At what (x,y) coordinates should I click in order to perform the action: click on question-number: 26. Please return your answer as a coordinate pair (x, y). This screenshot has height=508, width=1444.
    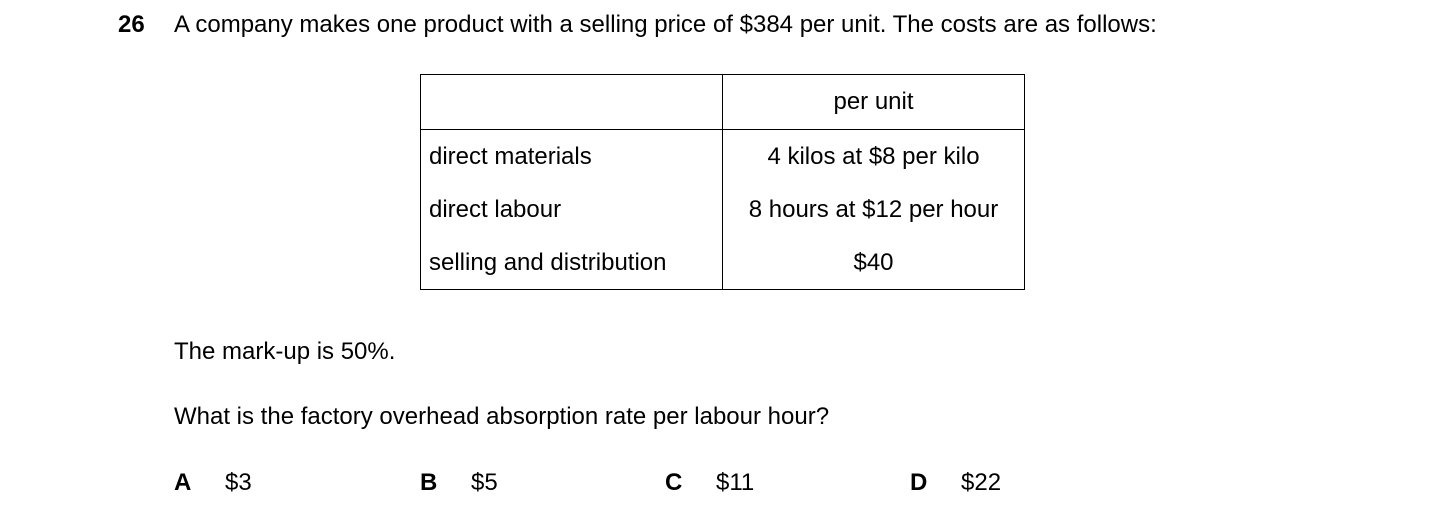
    Looking at the image, I should click on (131, 24).